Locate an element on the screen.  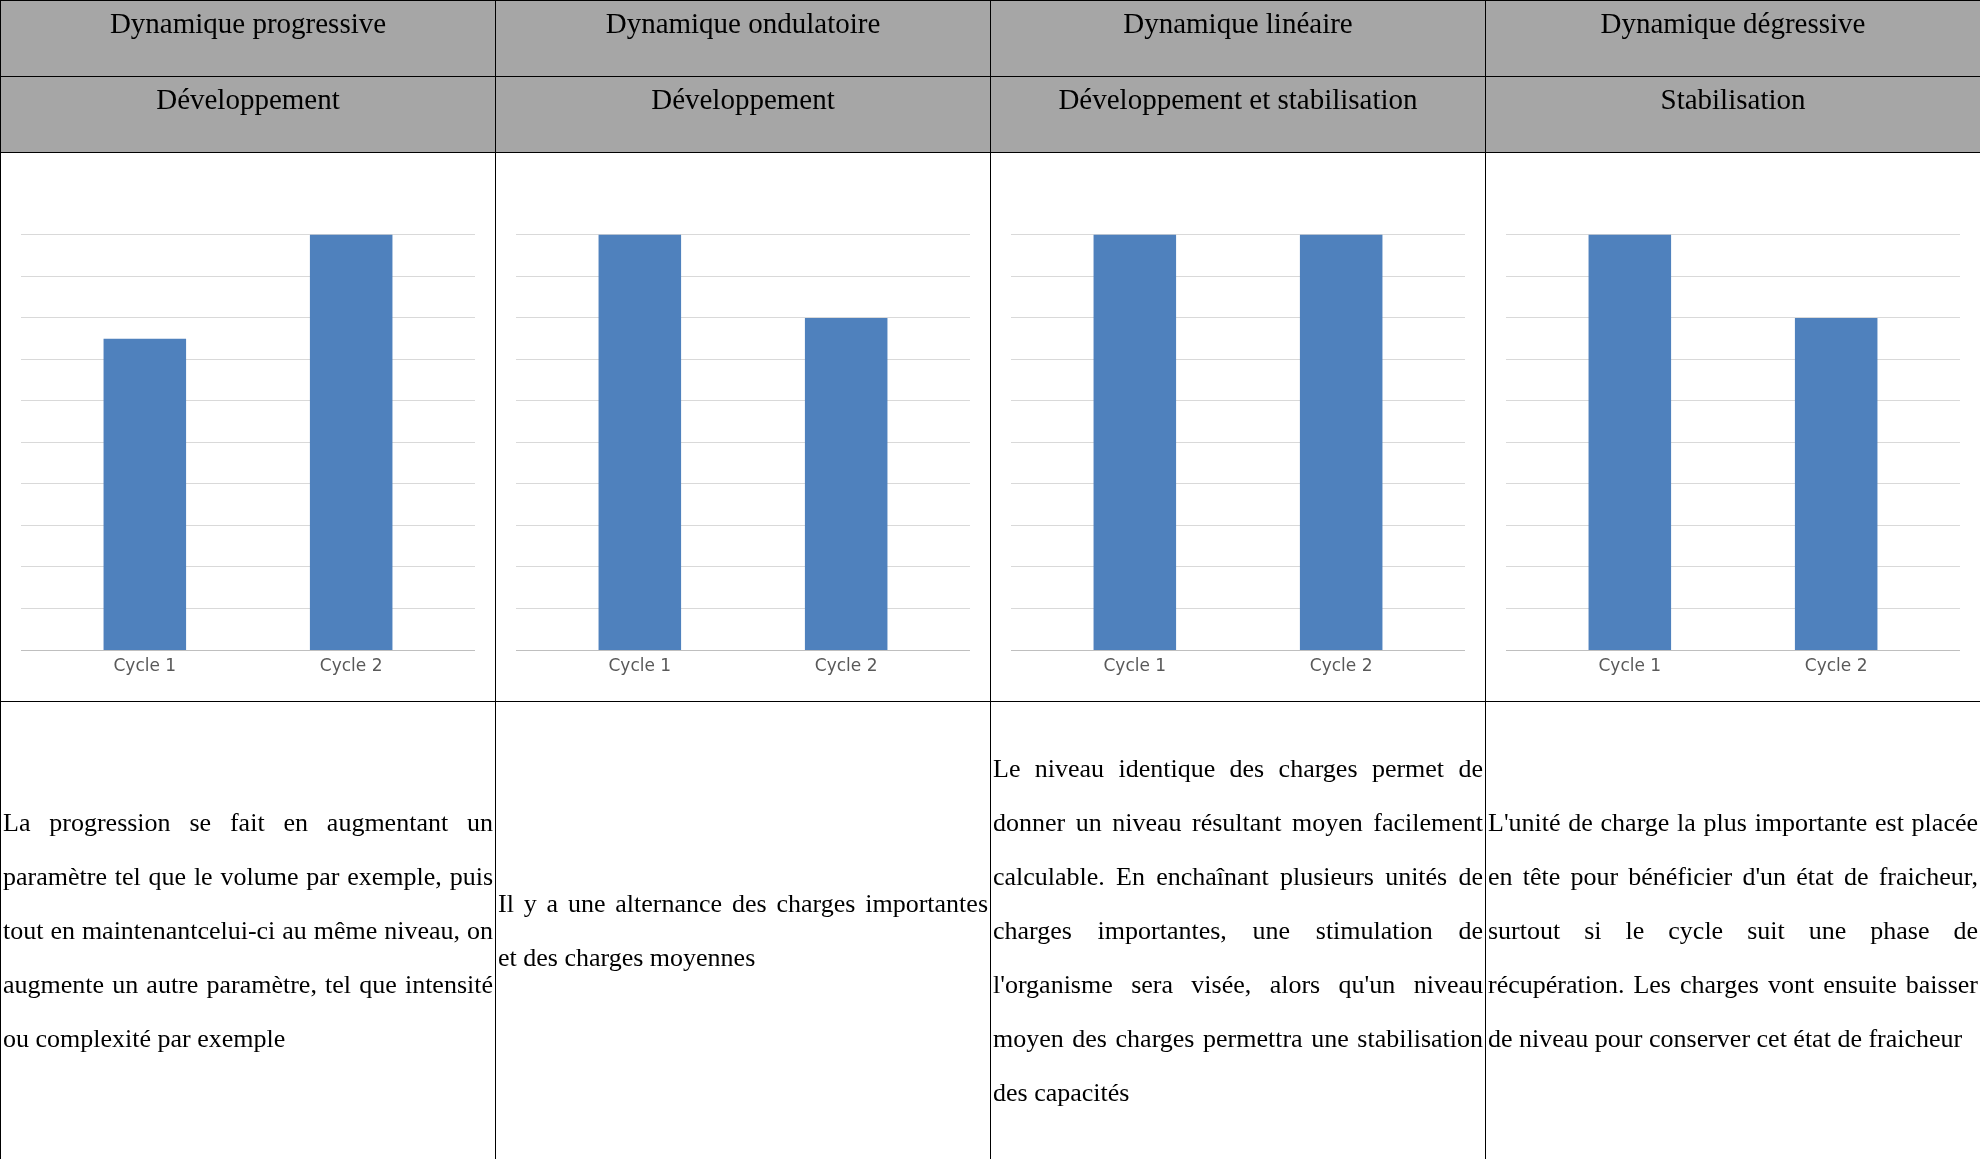
text: Le niveau identique des charges permet de donner un niveau résultant moyen facilement calculable. En enchaînant plusieurs unités de charges importantes, une stimulation de l'organisme sera visée, alors qu'un niveau moyen des charges permettra une stabilisation des capacités is located at coordinates (1238, 930).